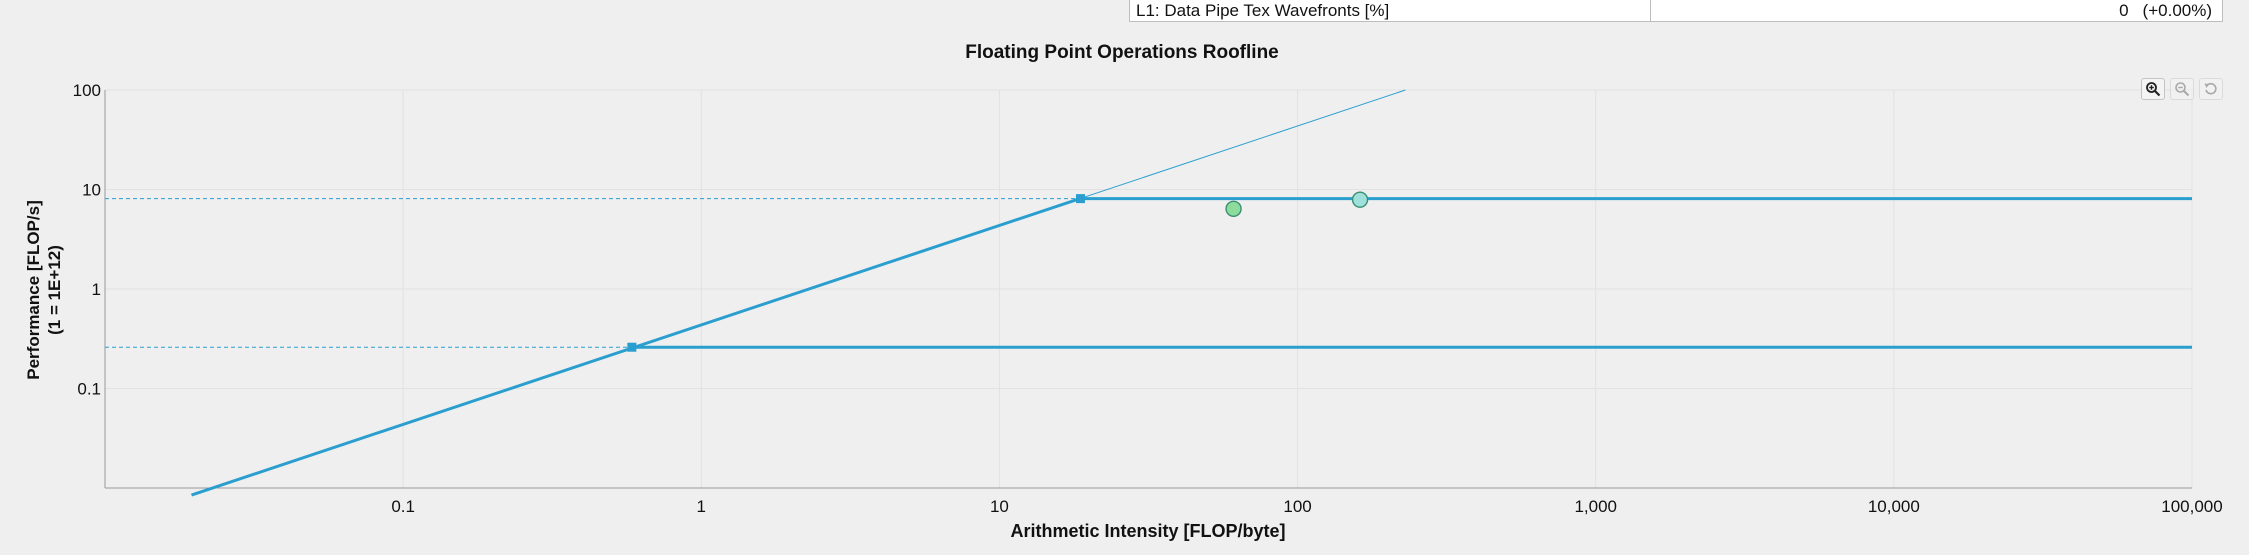 The width and height of the screenshot is (2249, 555). I want to click on x-tick-label: 10,000, so click(1894, 506).